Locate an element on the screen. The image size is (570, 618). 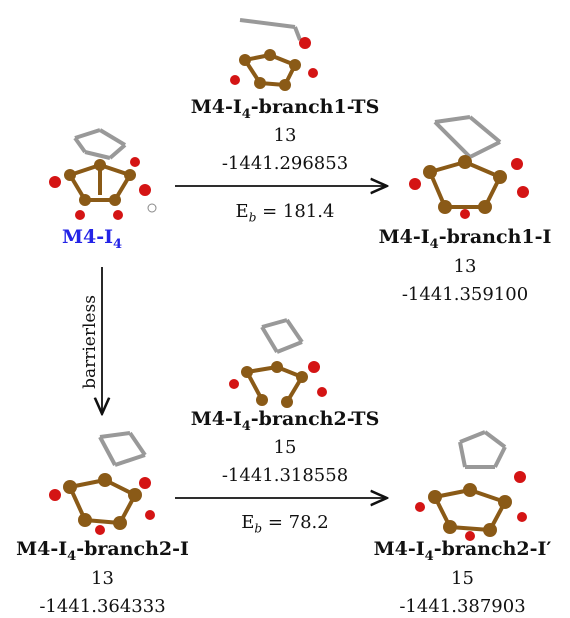
node-branch2-ts-label: M4-I4-branch2-TS is located at coordinates (285, 421).